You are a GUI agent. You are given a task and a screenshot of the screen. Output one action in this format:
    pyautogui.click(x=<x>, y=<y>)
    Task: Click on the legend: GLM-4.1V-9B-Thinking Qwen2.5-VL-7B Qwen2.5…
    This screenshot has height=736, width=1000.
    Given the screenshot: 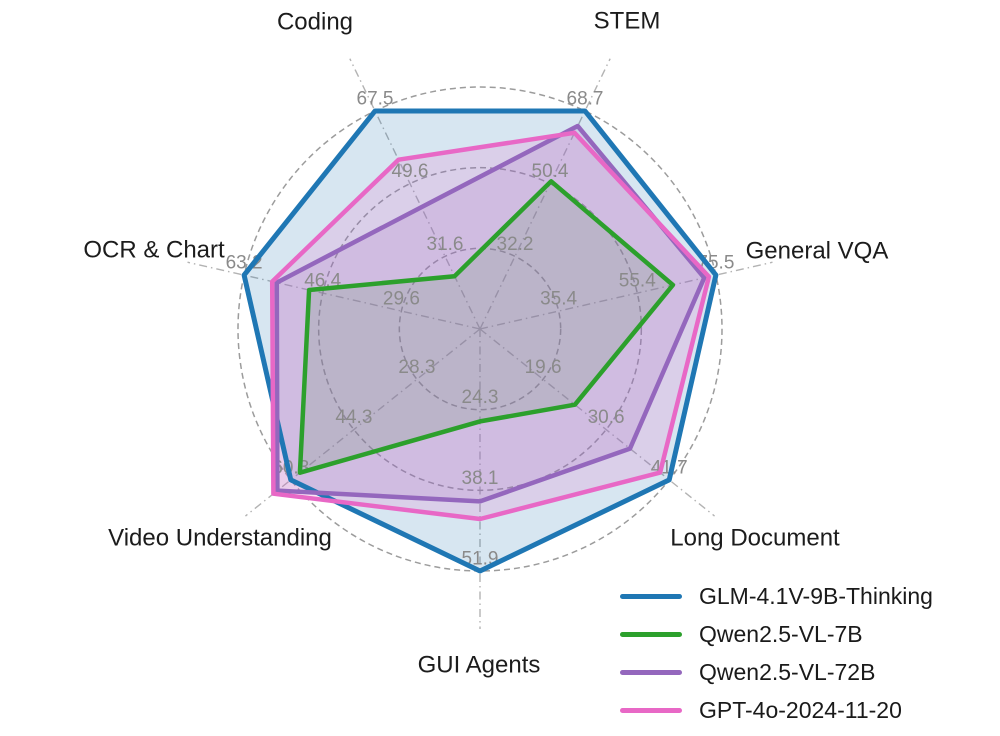 What is the action you would take?
    pyautogui.click(x=776, y=659)
    